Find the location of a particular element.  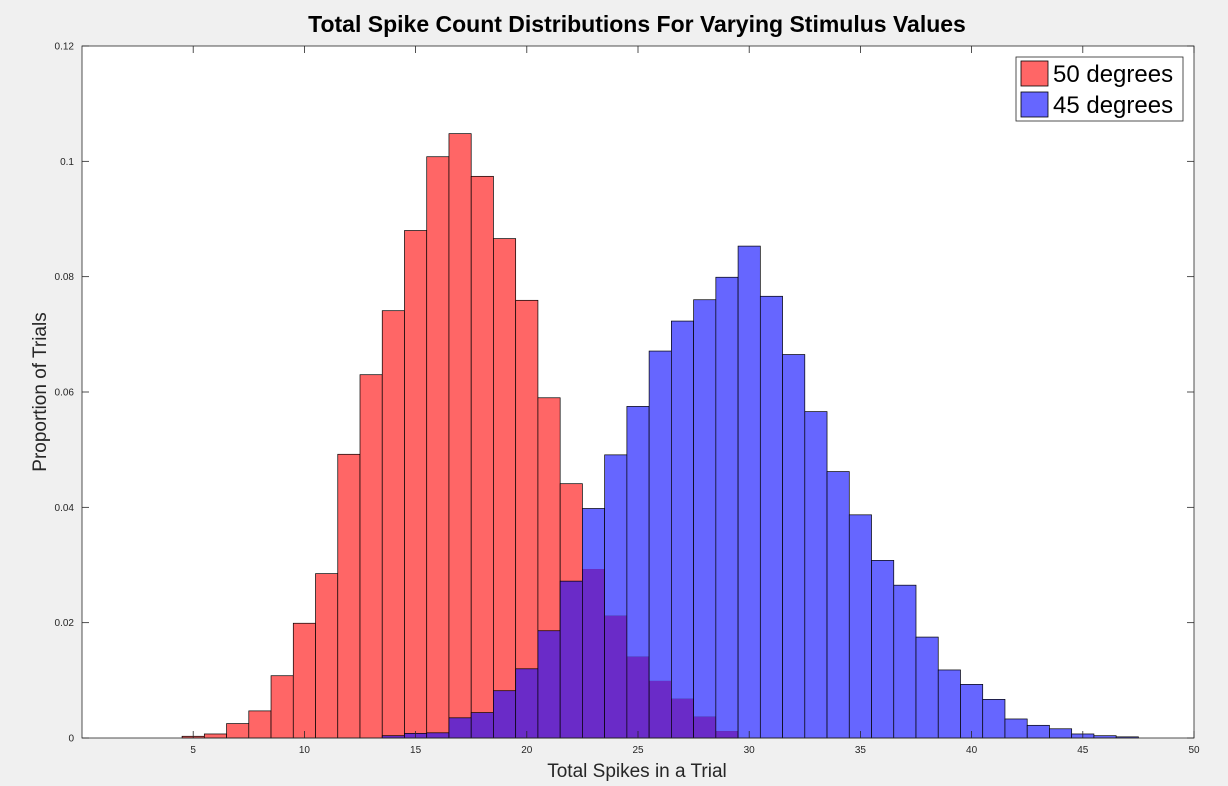

legend: 50 degrees 45 degrees is located at coordinates (1099, 89).